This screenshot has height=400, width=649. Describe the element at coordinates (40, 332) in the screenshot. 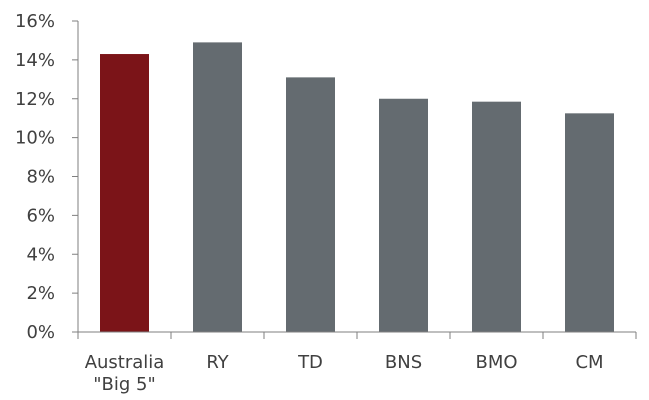

I see `y-tick-label: 0%` at that location.